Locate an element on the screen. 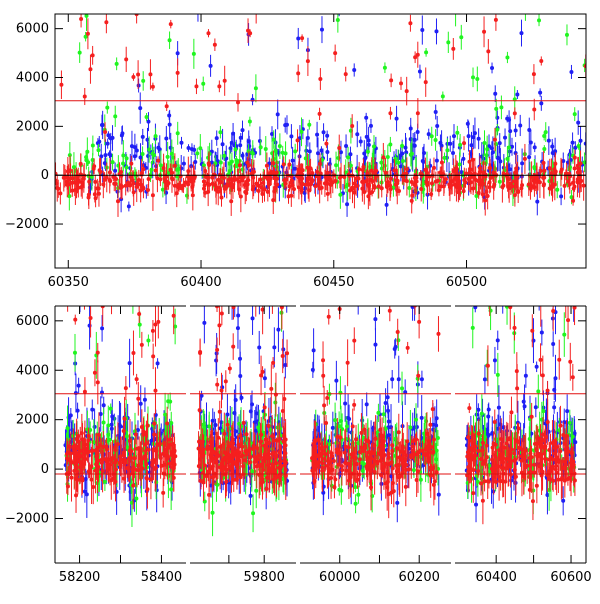 Image resolution: width=600 pixels, height=604 pixels. x-tick-label: 60350 is located at coordinates (68, 282).